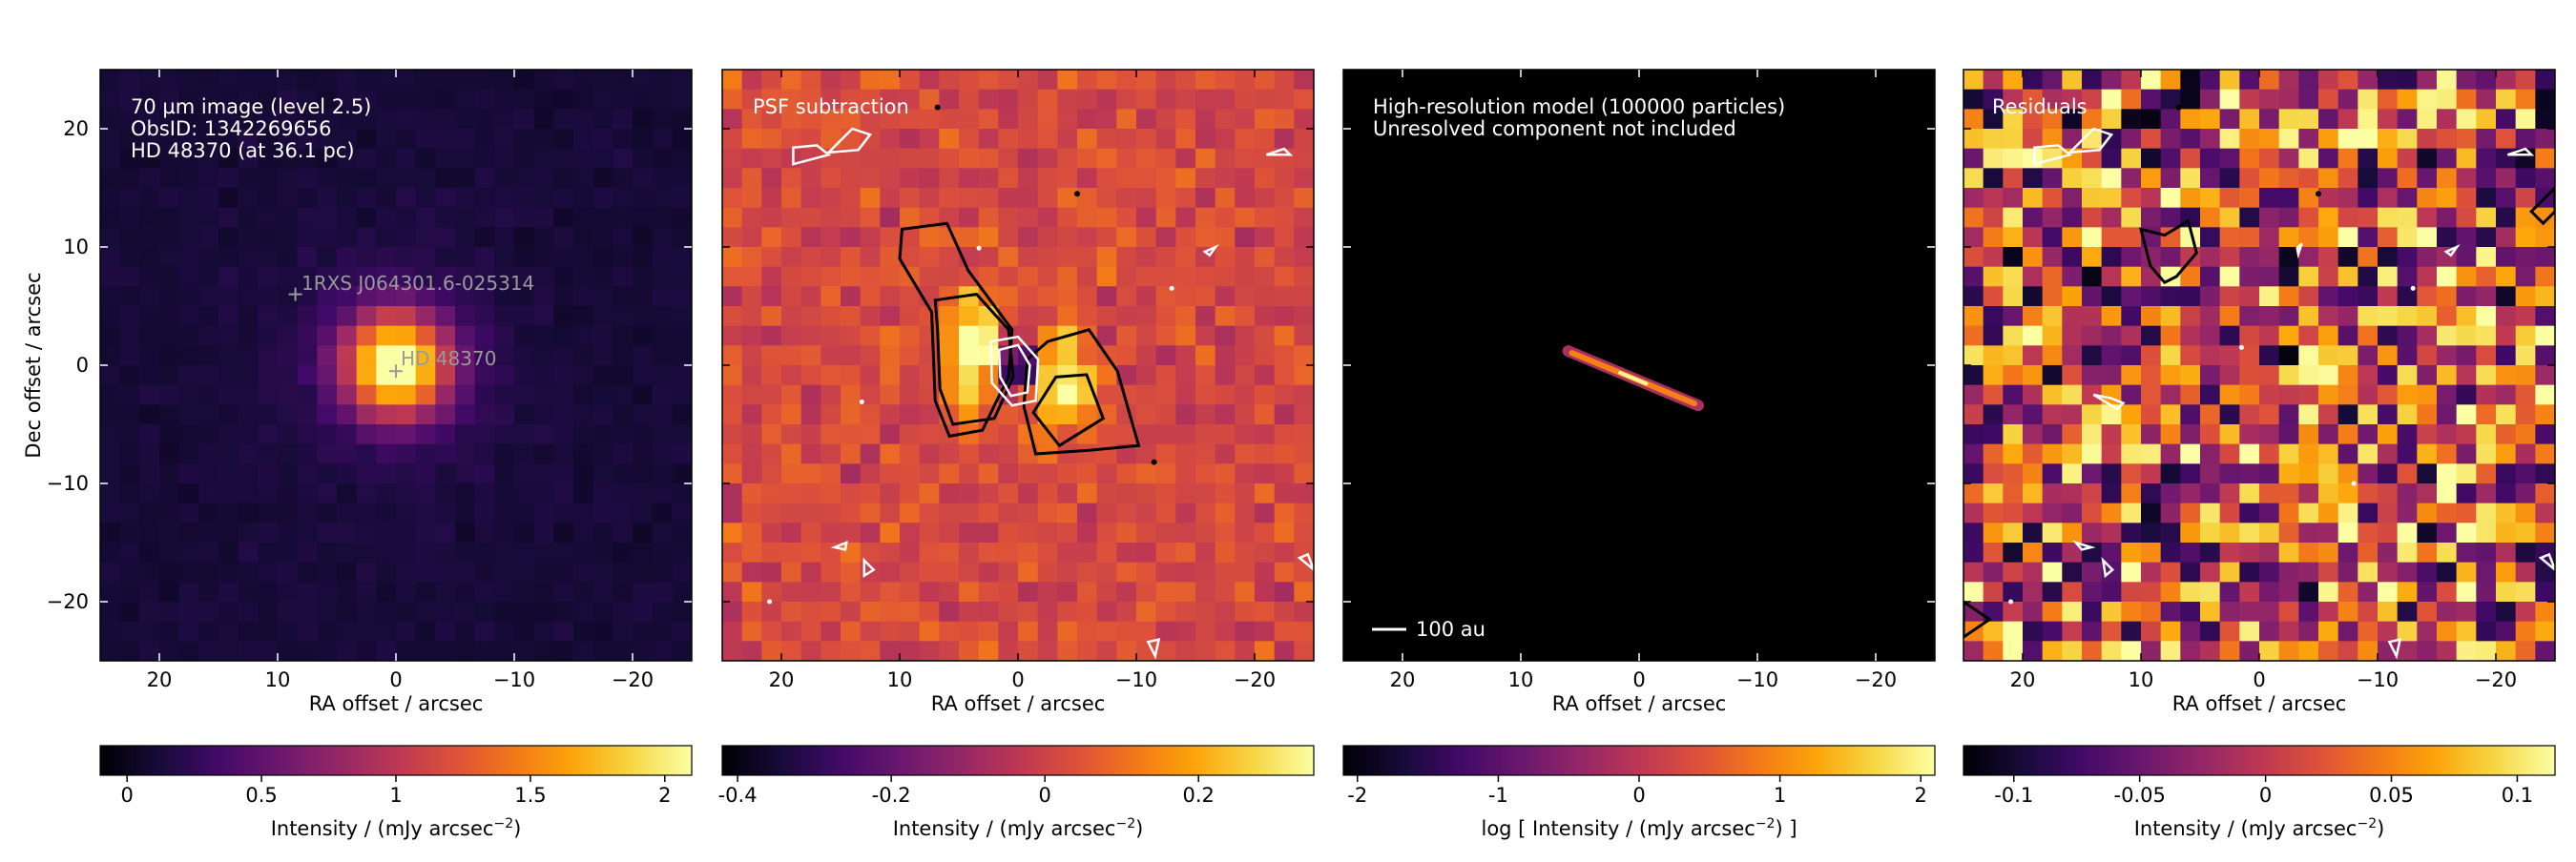 The height and width of the screenshot is (862, 2576). What do you see at coordinates (2378, 679) in the screenshot?
I see `x-tick-label: −10` at bounding box center [2378, 679].